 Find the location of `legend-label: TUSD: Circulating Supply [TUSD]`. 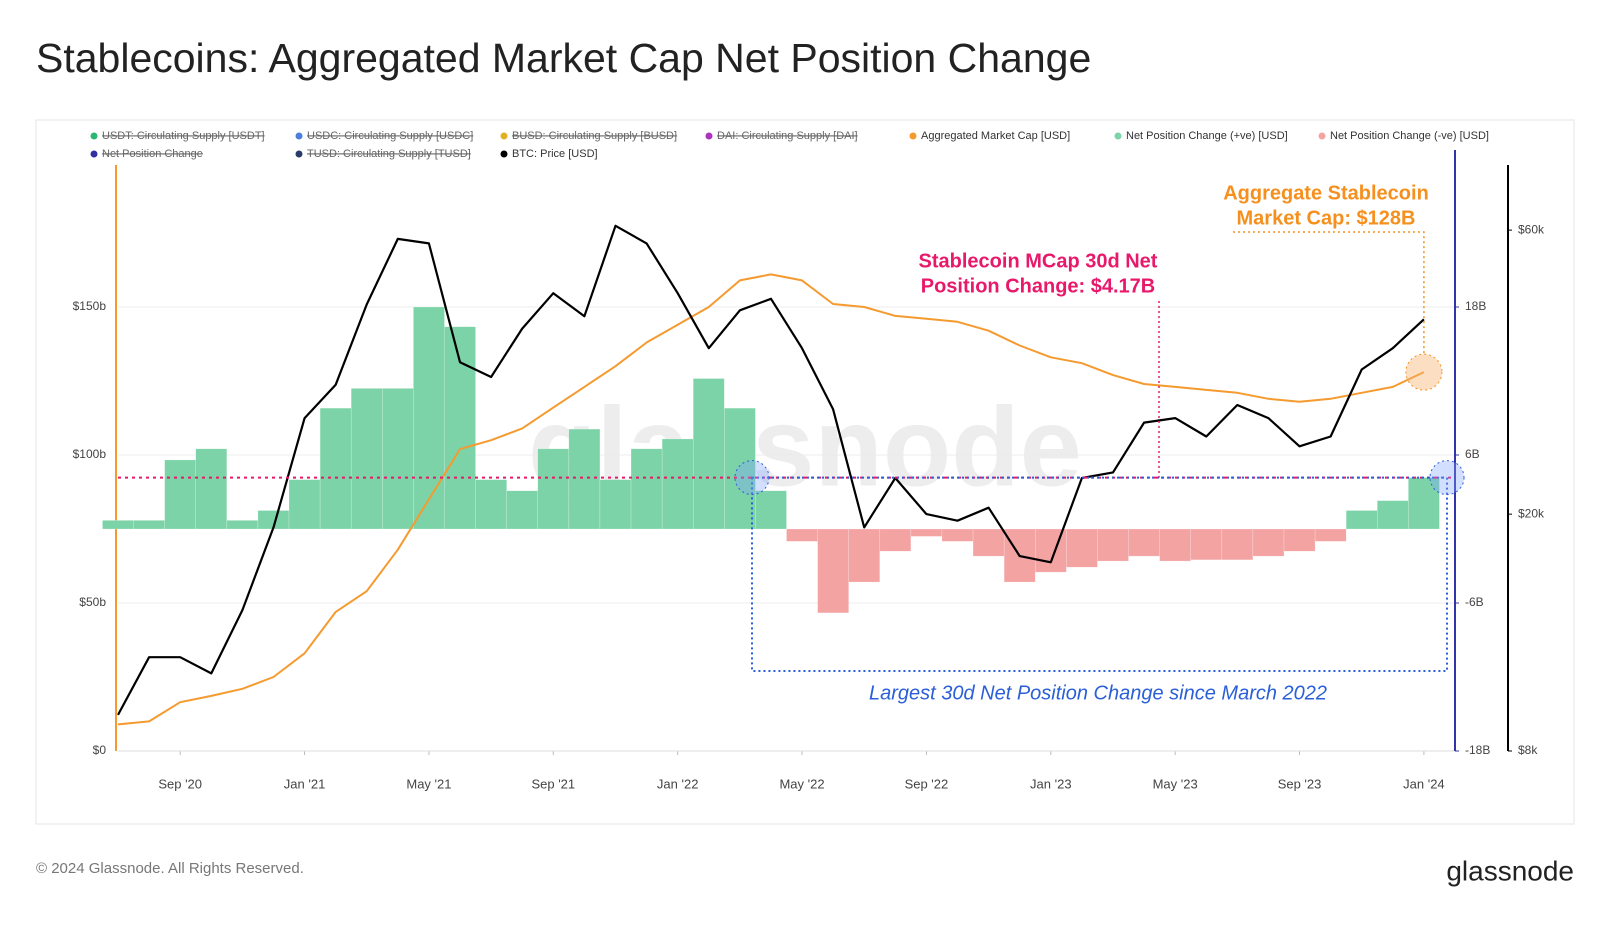

legend-label: TUSD: Circulating Supply [TUSD] is located at coordinates (389, 154).